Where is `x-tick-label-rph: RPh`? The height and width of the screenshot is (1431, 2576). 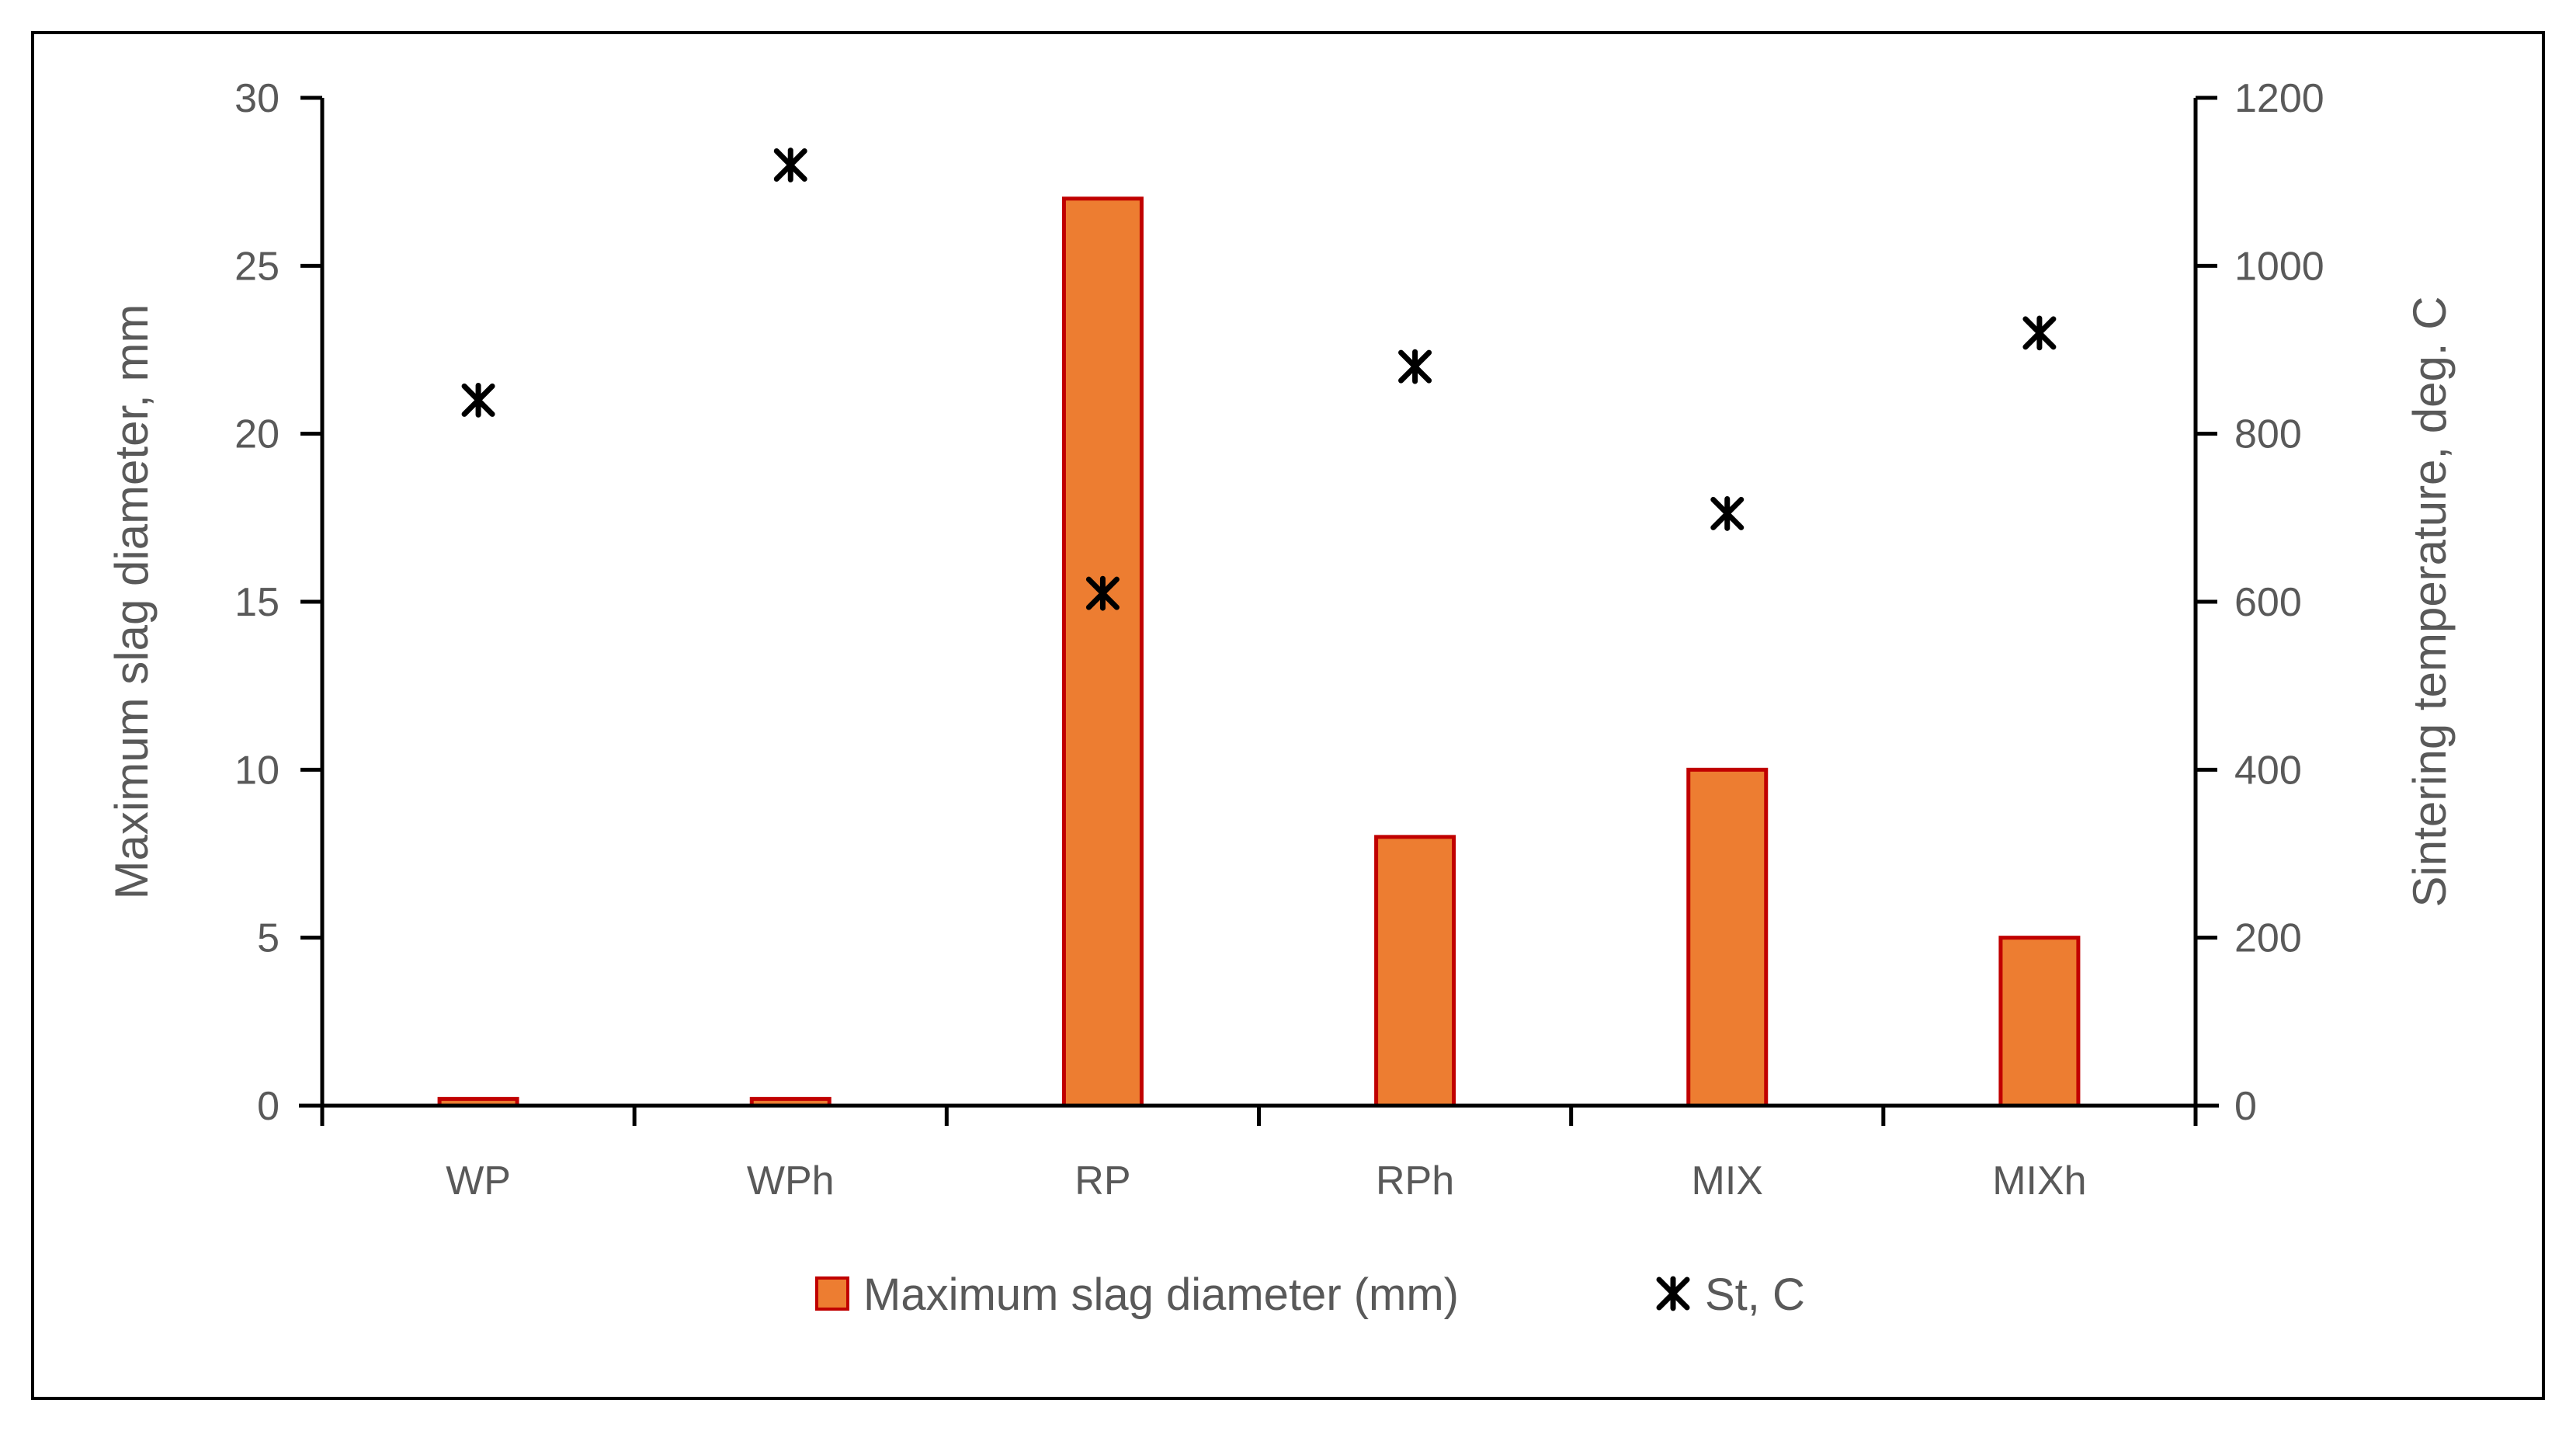 x-tick-label-rph: RPh is located at coordinates (1415, 1180).